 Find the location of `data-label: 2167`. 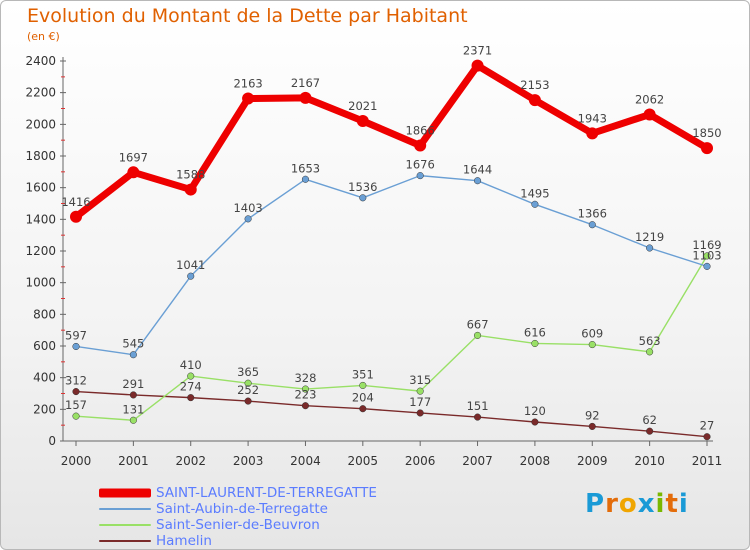

data-label: 2167 is located at coordinates (305, 83).